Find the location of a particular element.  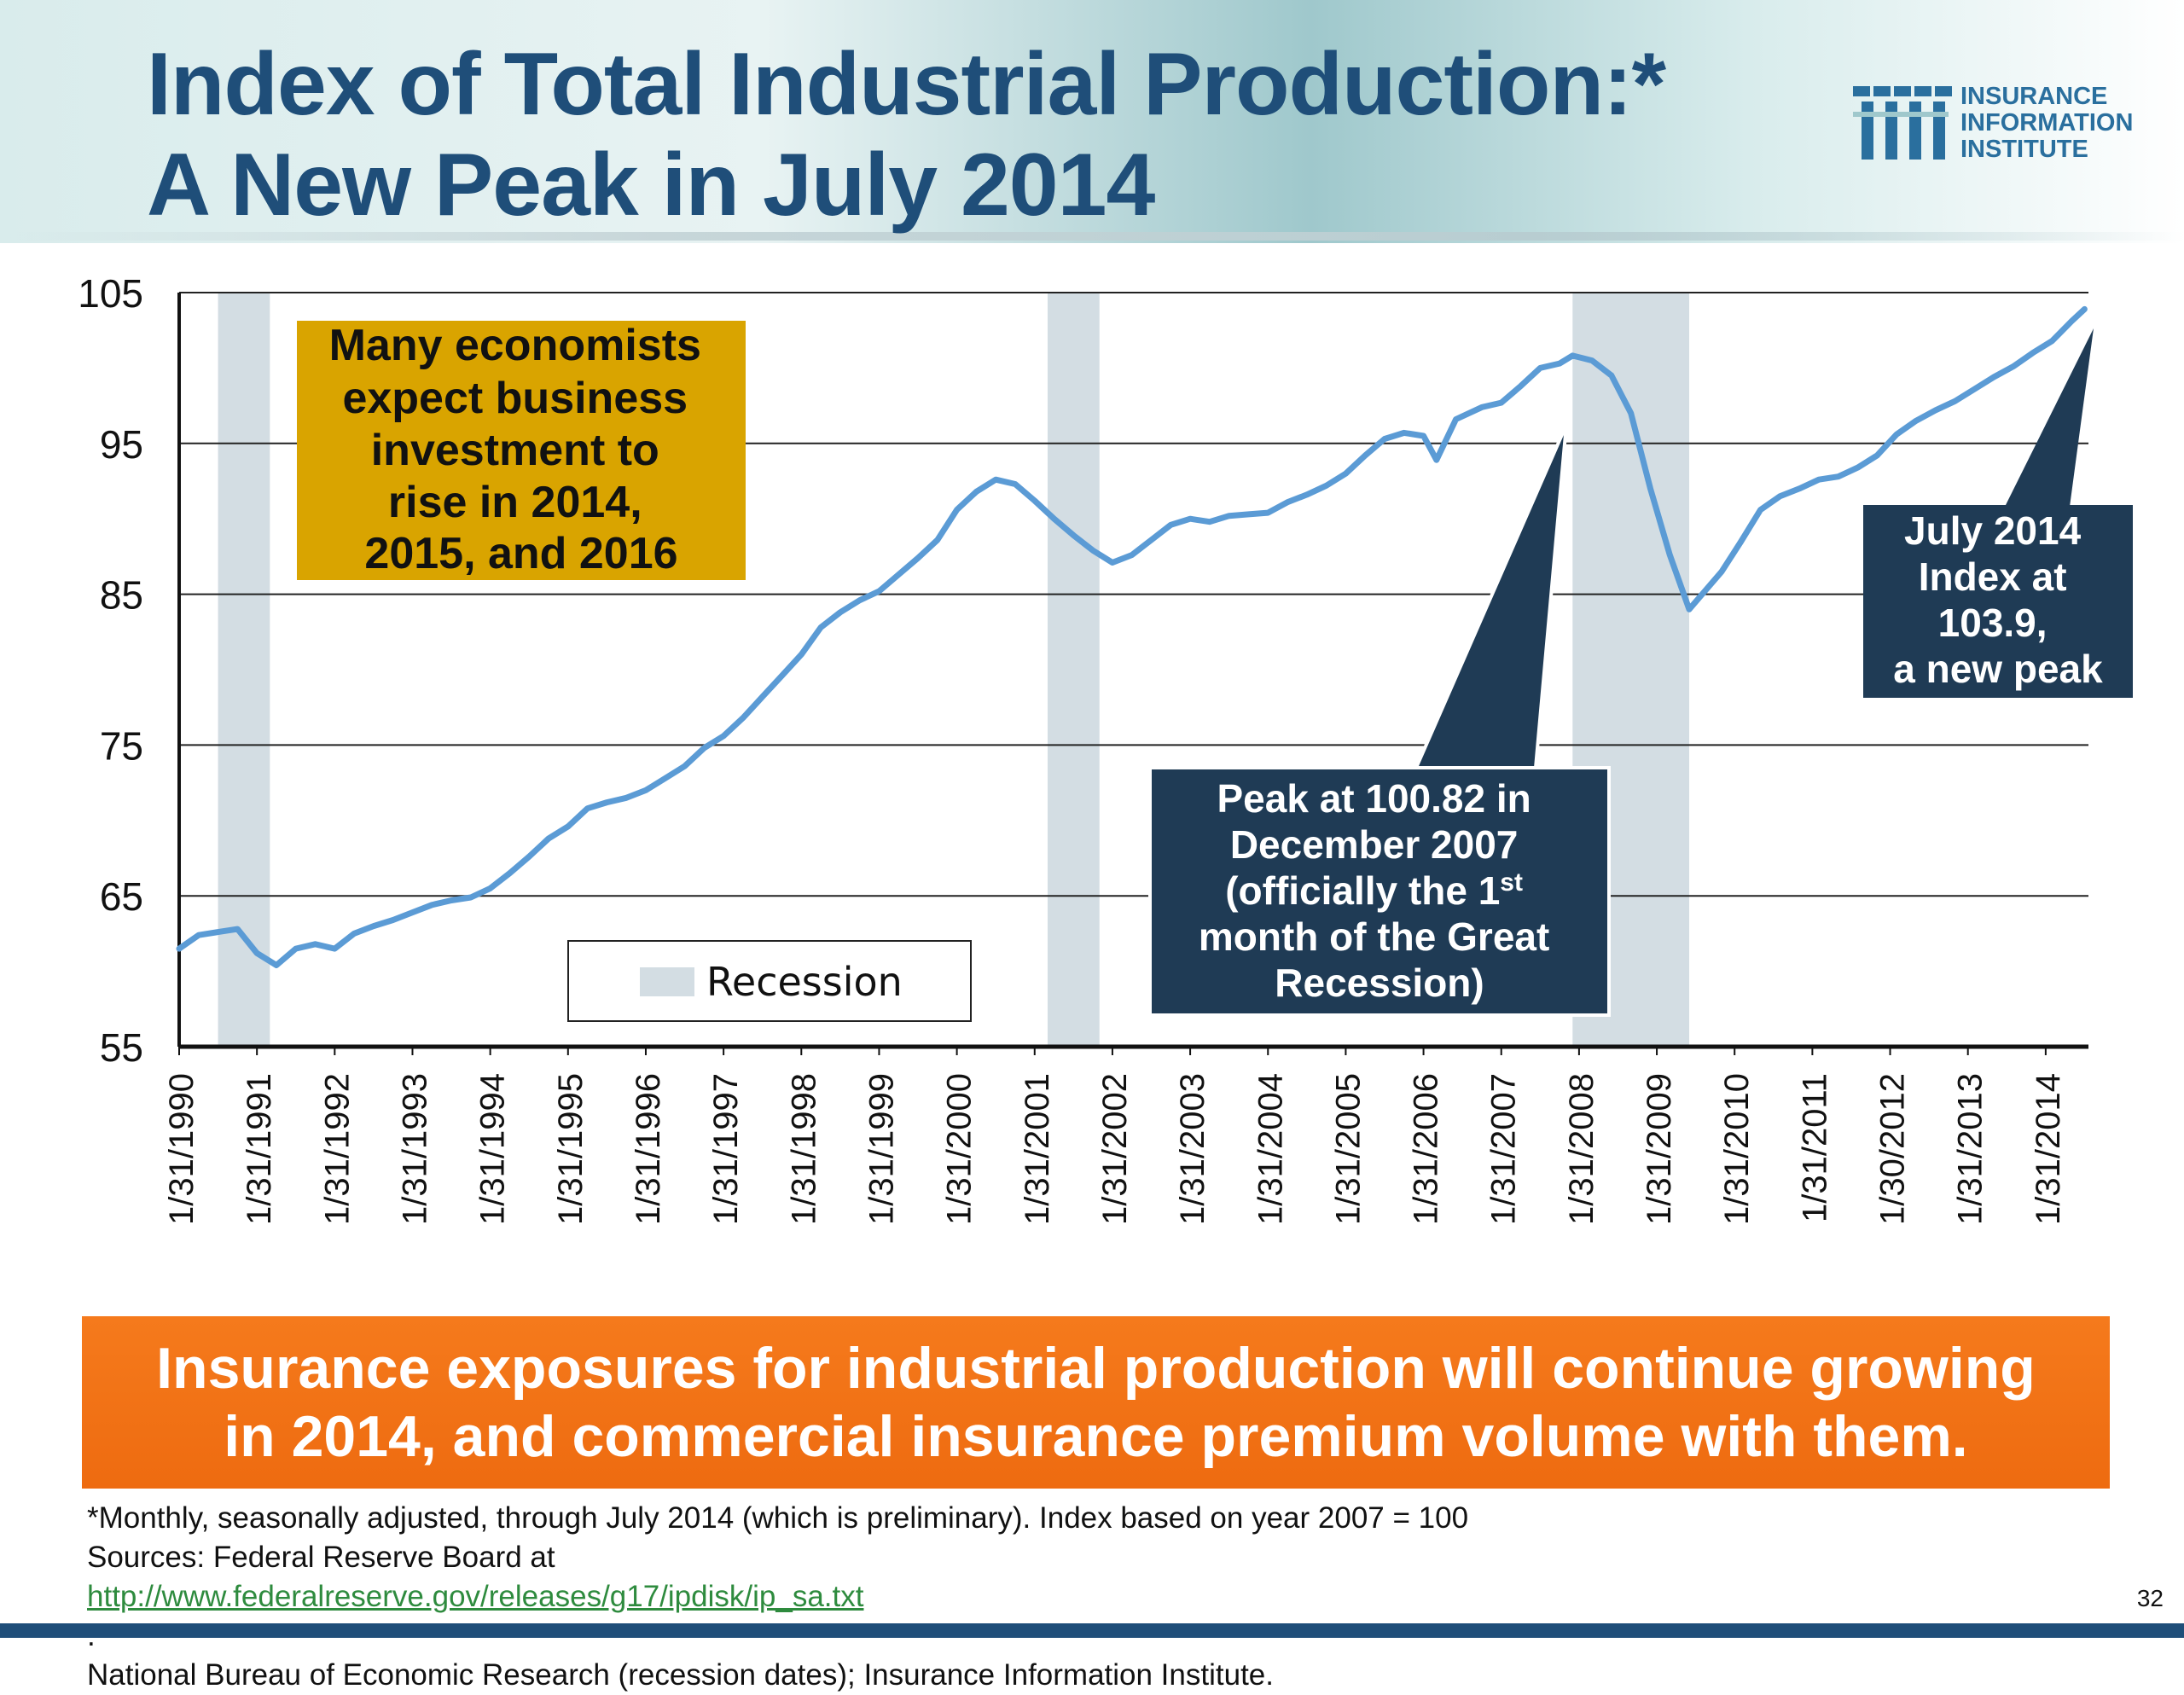

x-tick-label: 1/31/1992 is located at coordinates (337, 1149).